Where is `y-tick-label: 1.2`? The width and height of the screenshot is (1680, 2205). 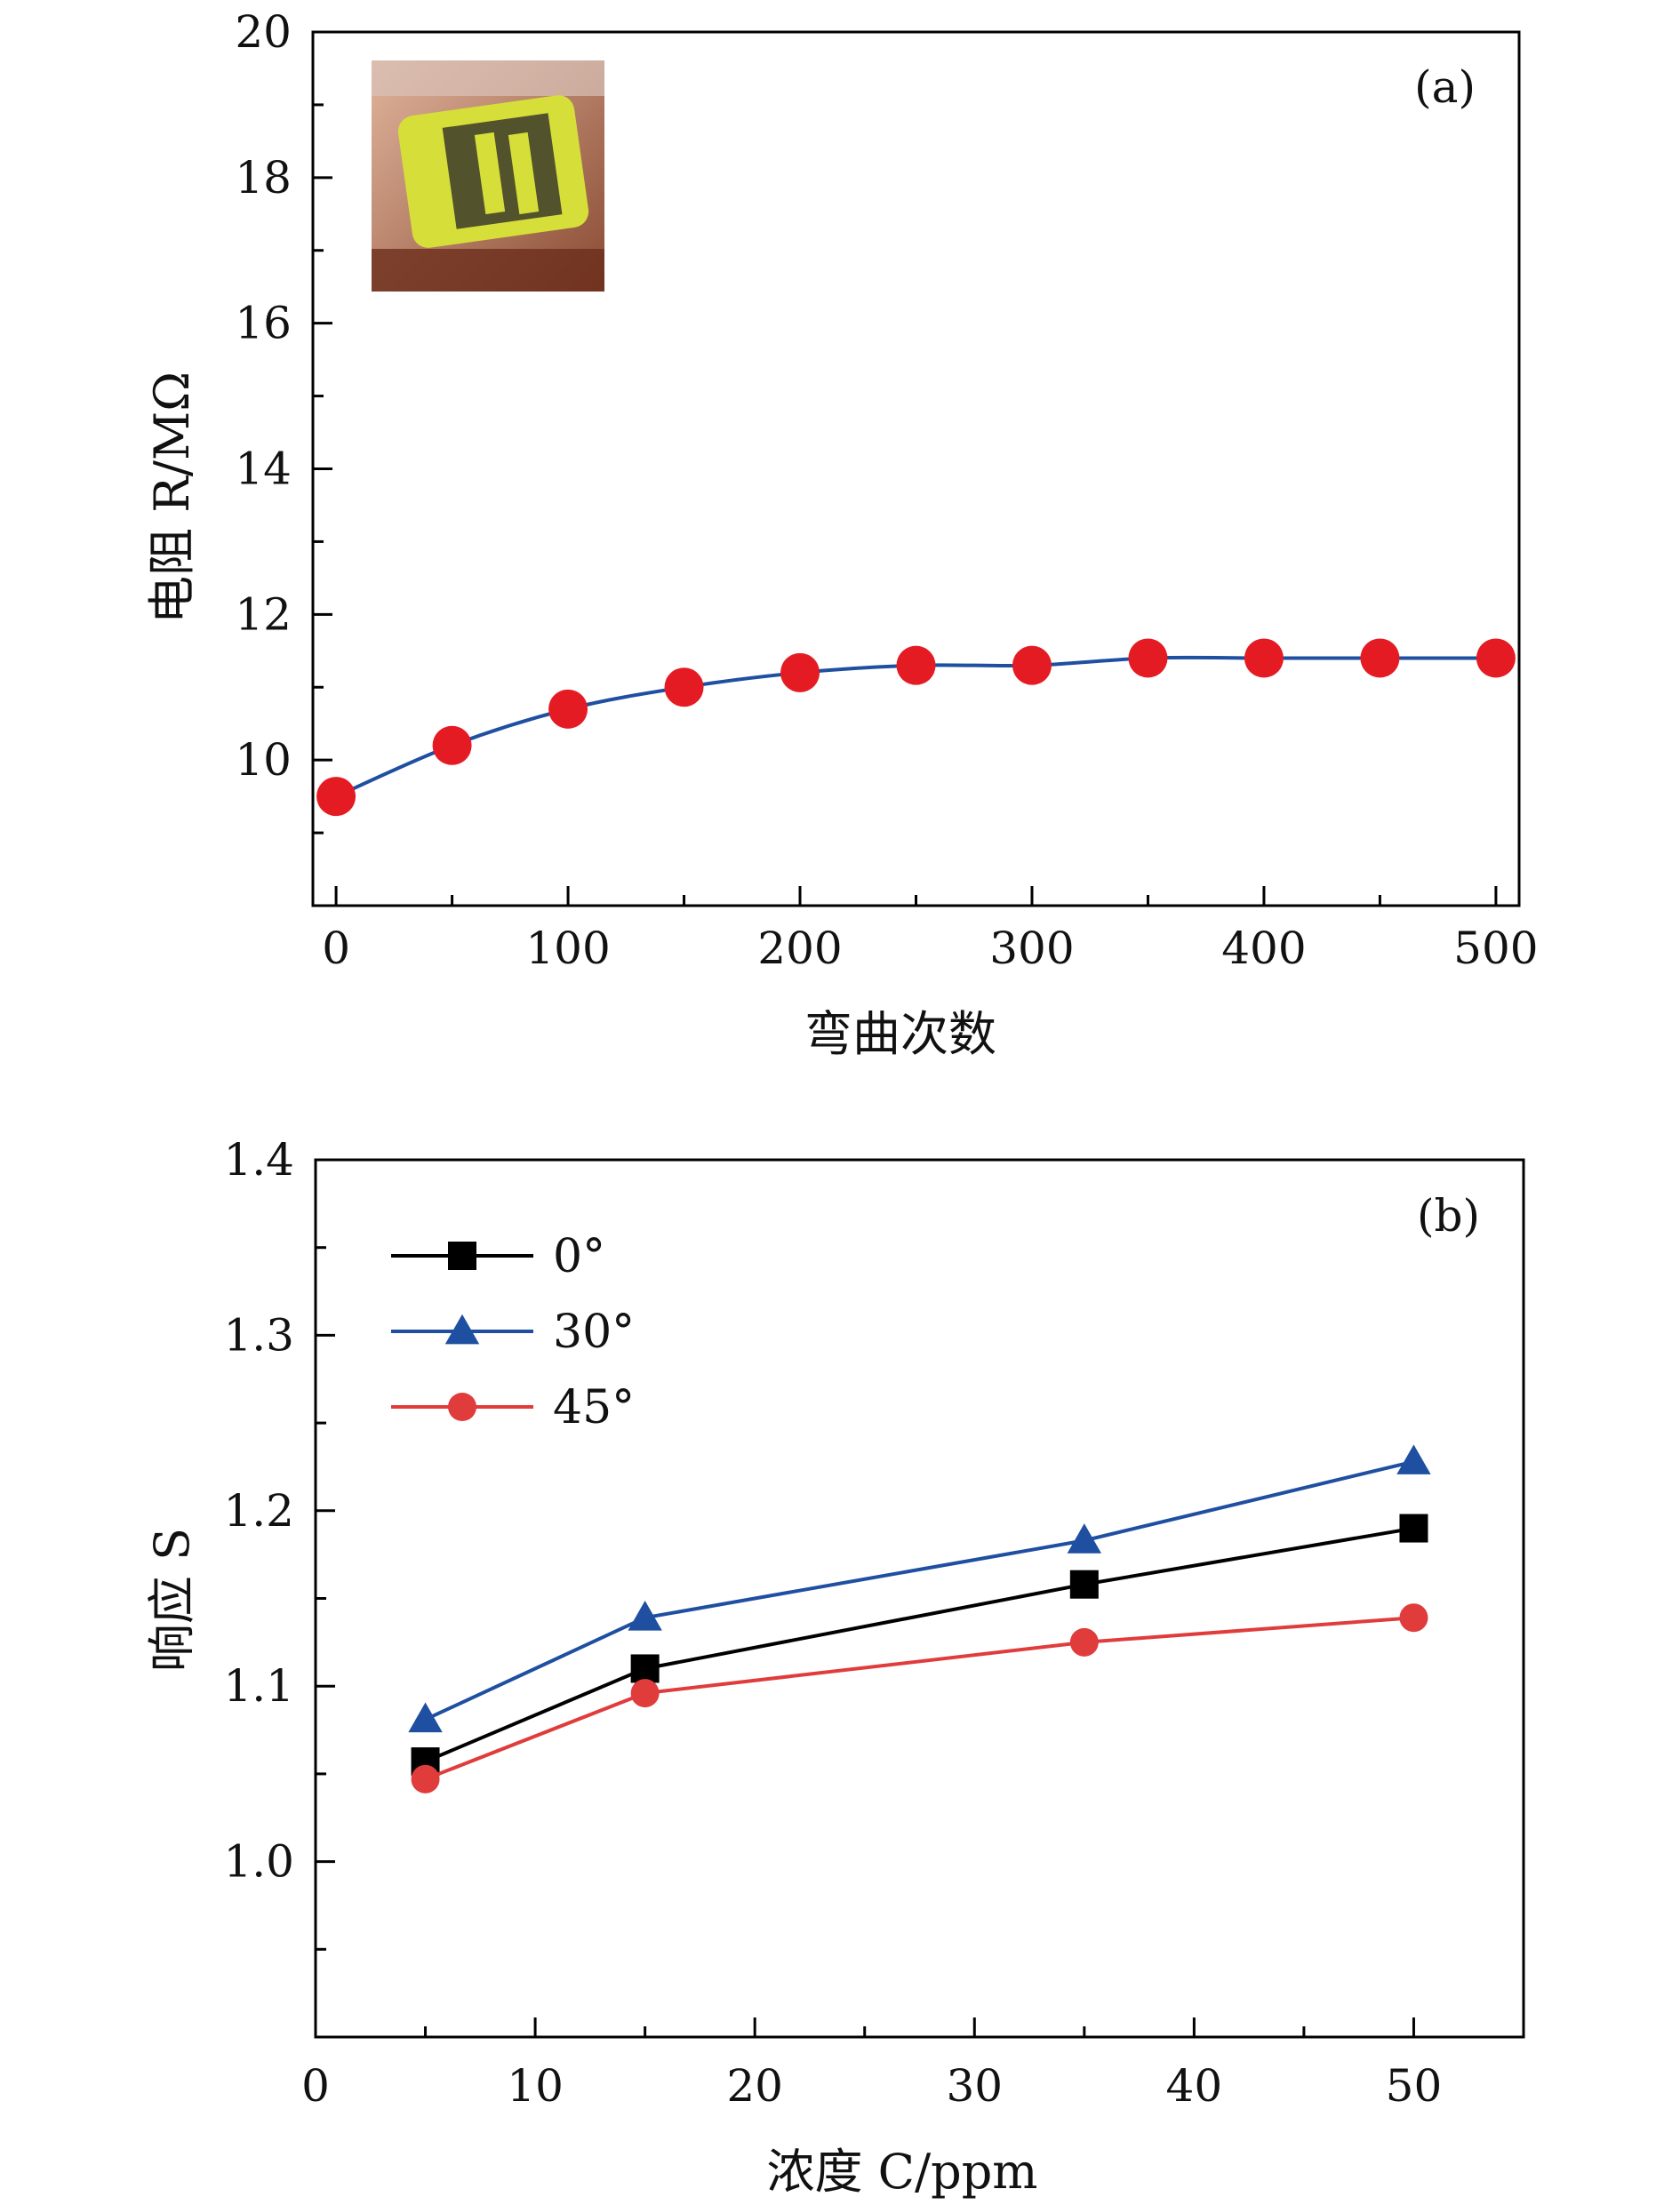
y-tick-label: 1.2 is located at coordinates (258, 1511).